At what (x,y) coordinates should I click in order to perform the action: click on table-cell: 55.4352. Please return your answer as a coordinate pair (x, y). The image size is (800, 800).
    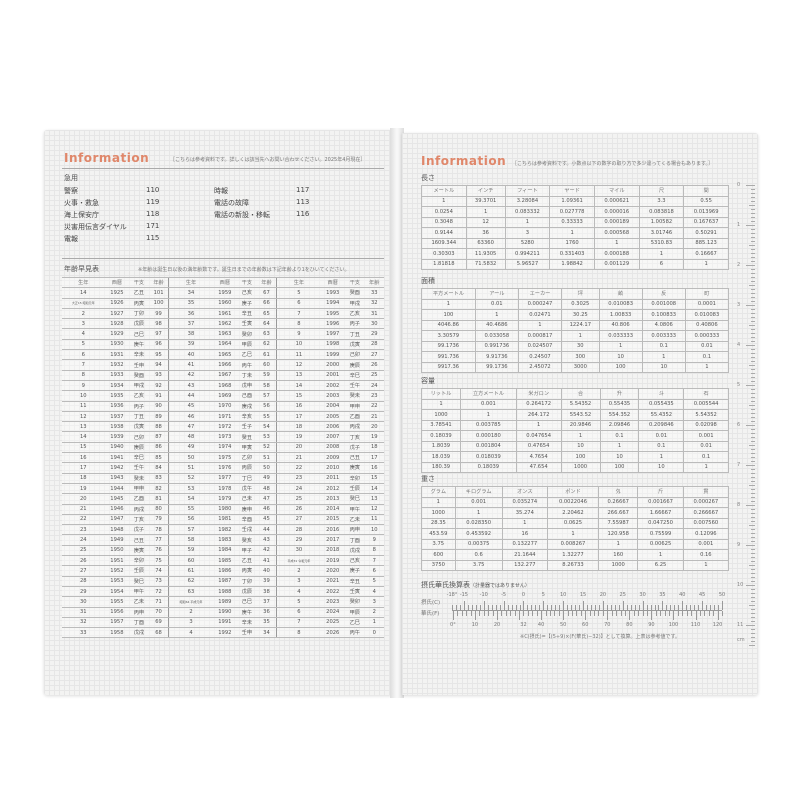
    Looking at the image, I should click on (661, 415).